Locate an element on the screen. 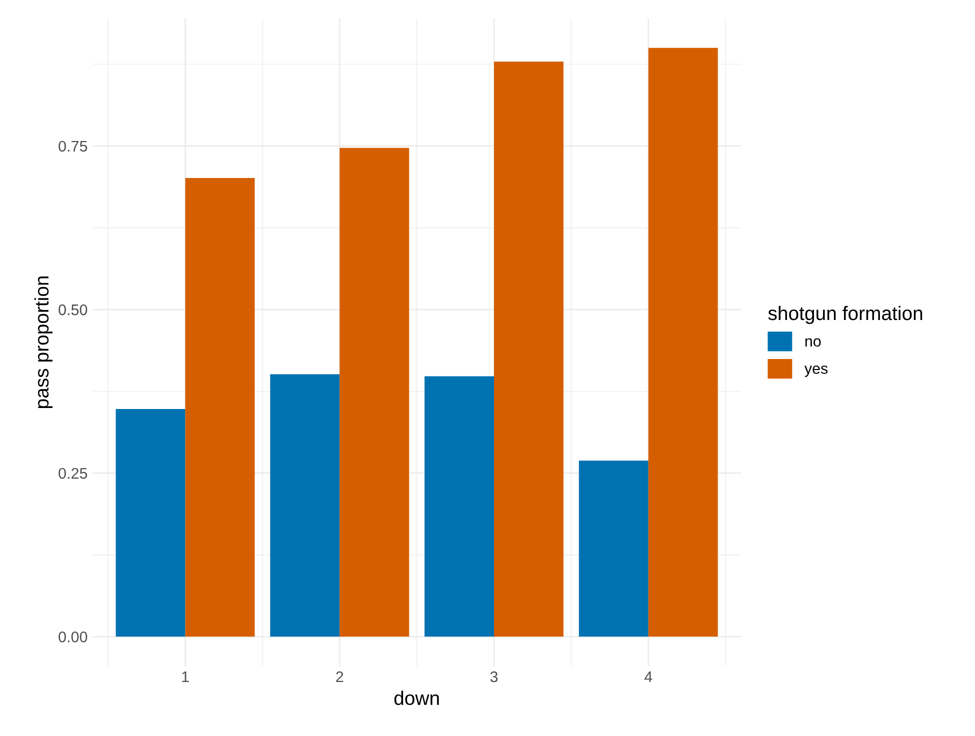  x-tick-label: 3 is located at coordinates (494, 676).